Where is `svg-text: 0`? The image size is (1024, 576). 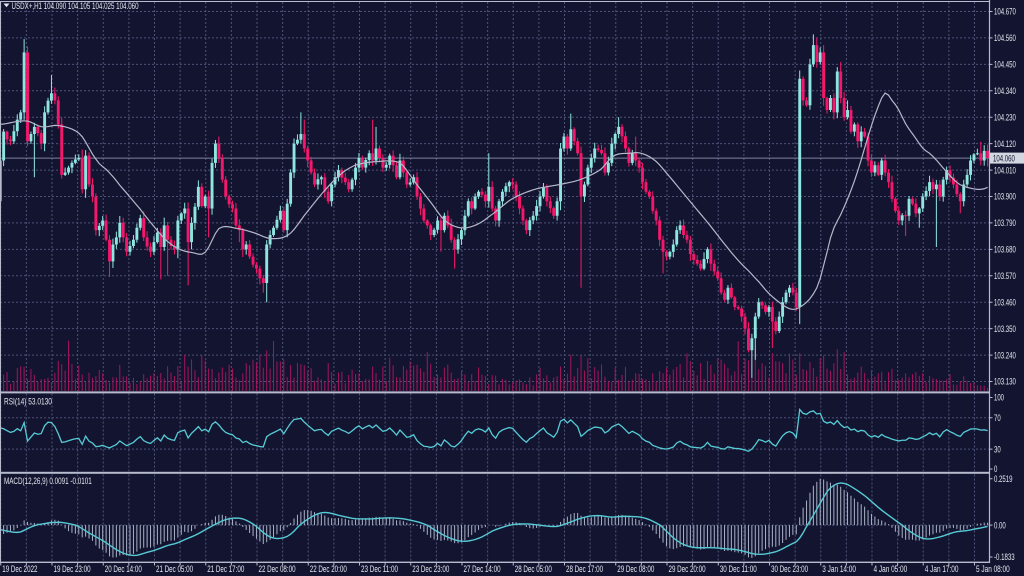 svg-text: 0 is located at coordinates (995, 469).